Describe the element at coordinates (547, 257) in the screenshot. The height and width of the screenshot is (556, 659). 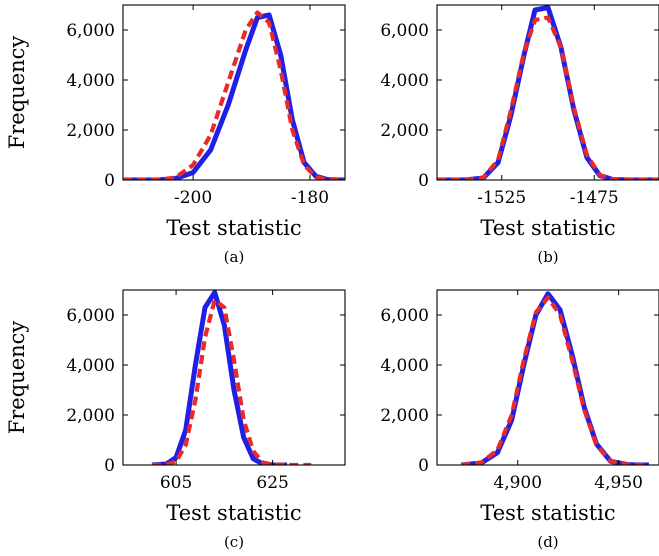
I see `subfigure-caption: (b)` at that location.